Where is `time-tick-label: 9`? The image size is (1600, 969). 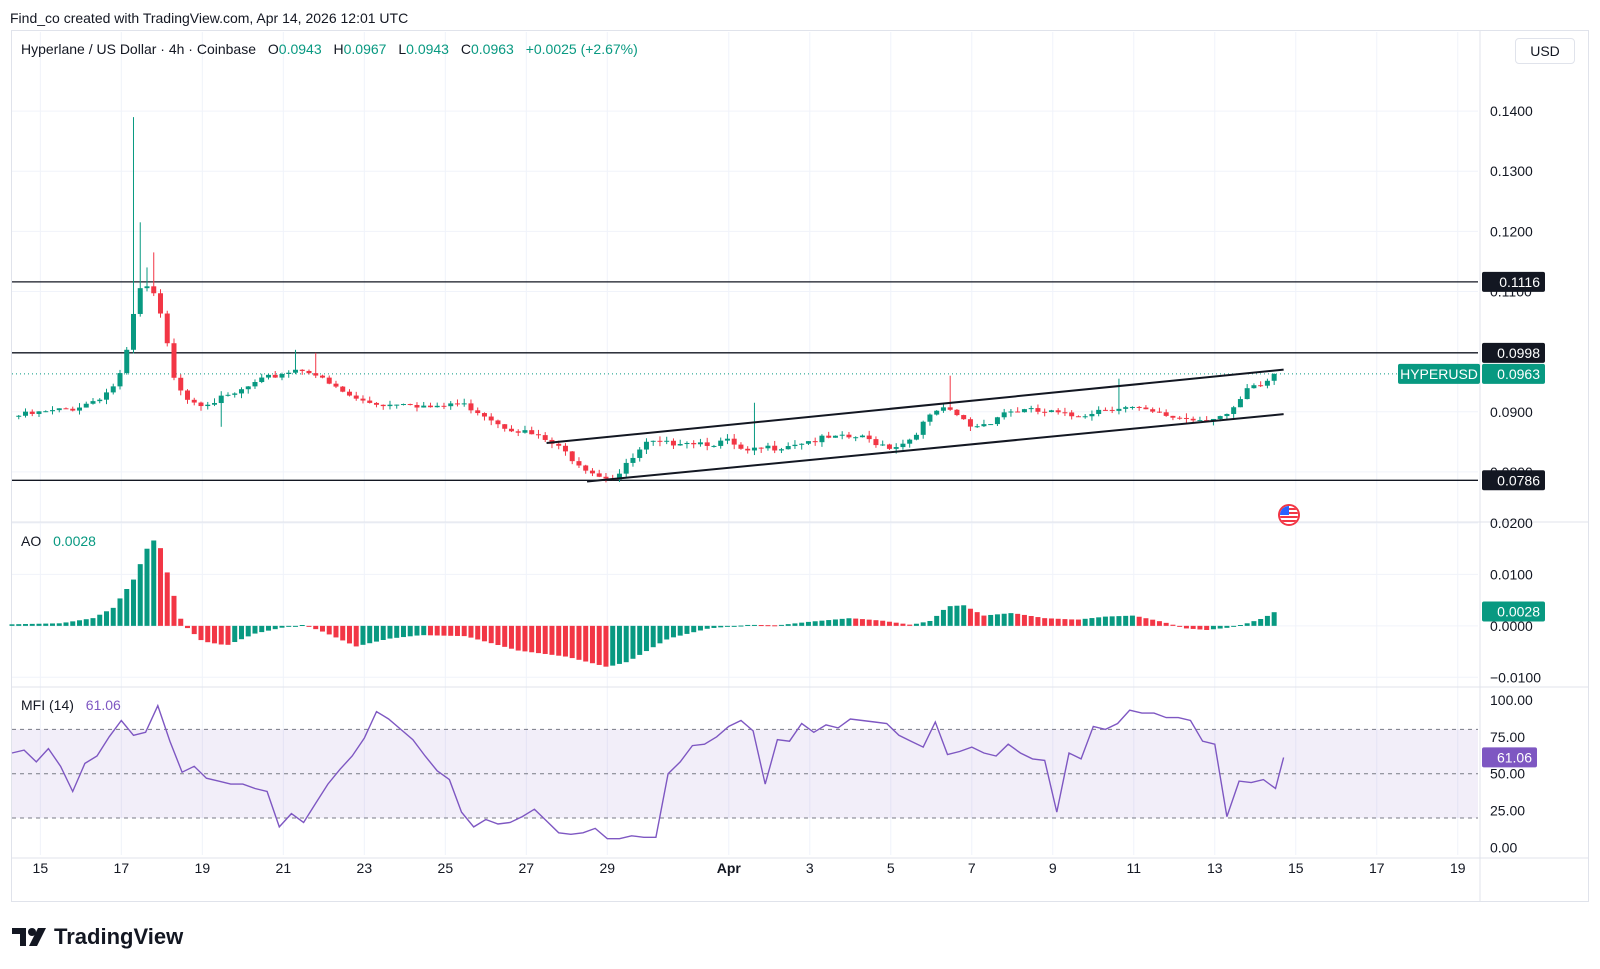
time-tick-label: 9 is located at coordinates (1053, 868).